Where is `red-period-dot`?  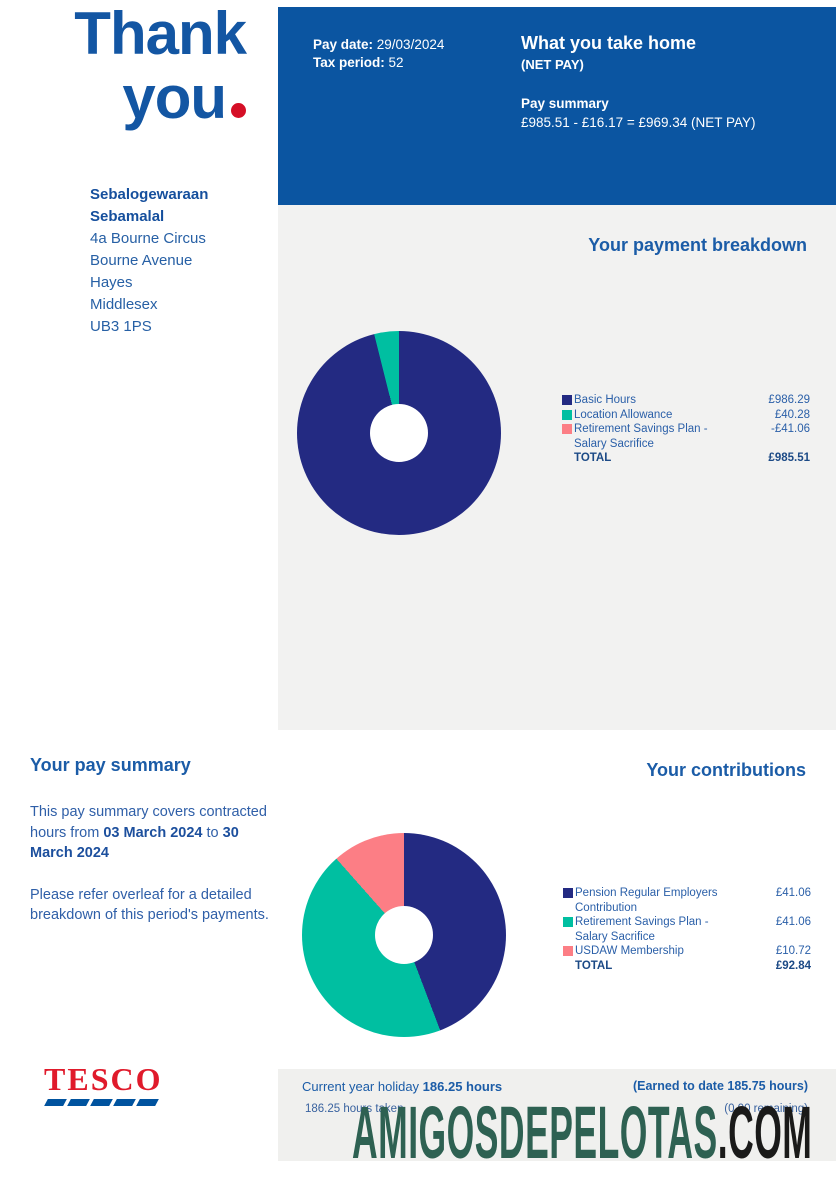 red-period-dot is located at coordinates (238, 110).